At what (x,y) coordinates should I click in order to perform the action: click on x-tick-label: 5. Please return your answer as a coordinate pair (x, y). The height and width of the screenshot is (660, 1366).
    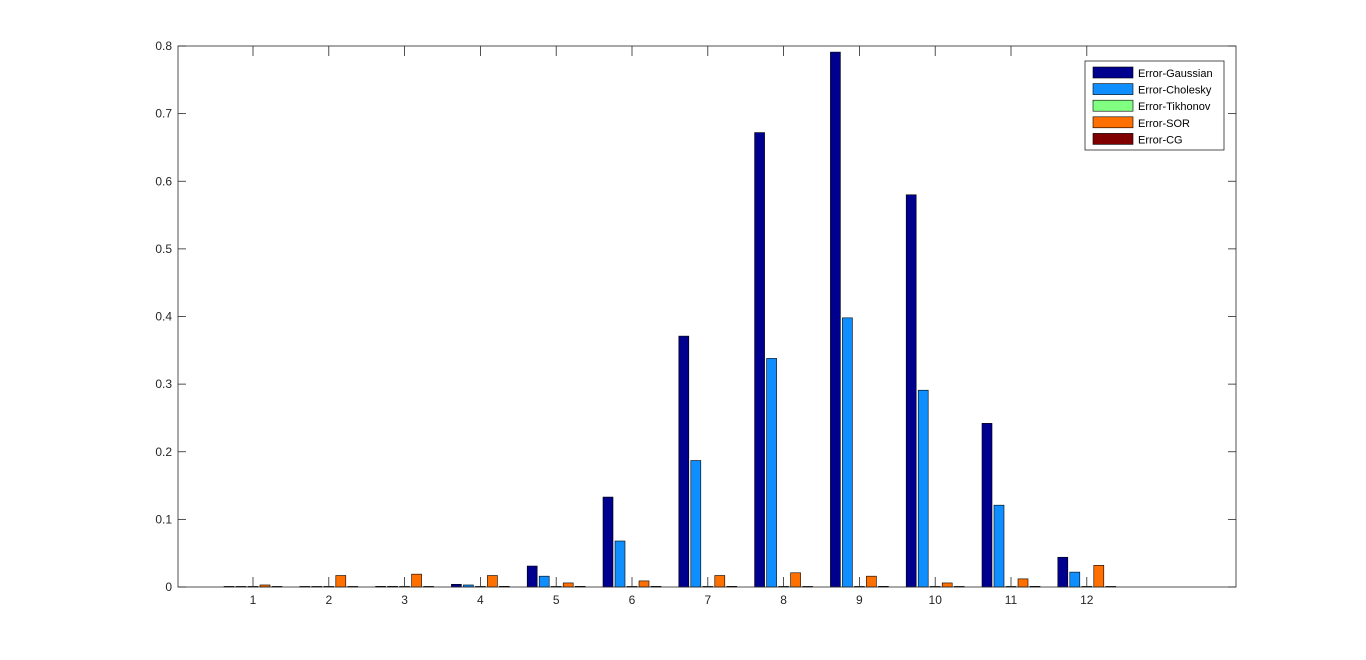
    Looking at the image, I should click on (556, 600).